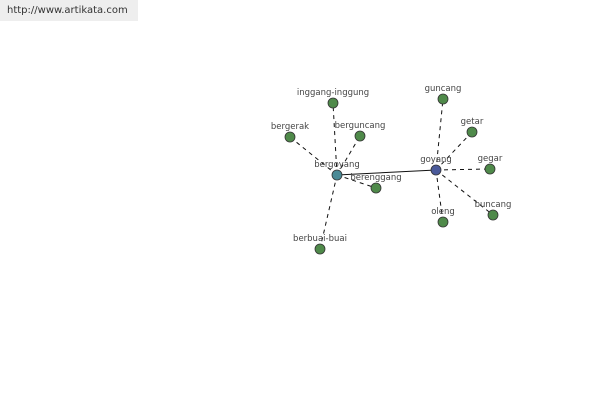  I want to click on edge-goyang-getar, so click(454, 151).